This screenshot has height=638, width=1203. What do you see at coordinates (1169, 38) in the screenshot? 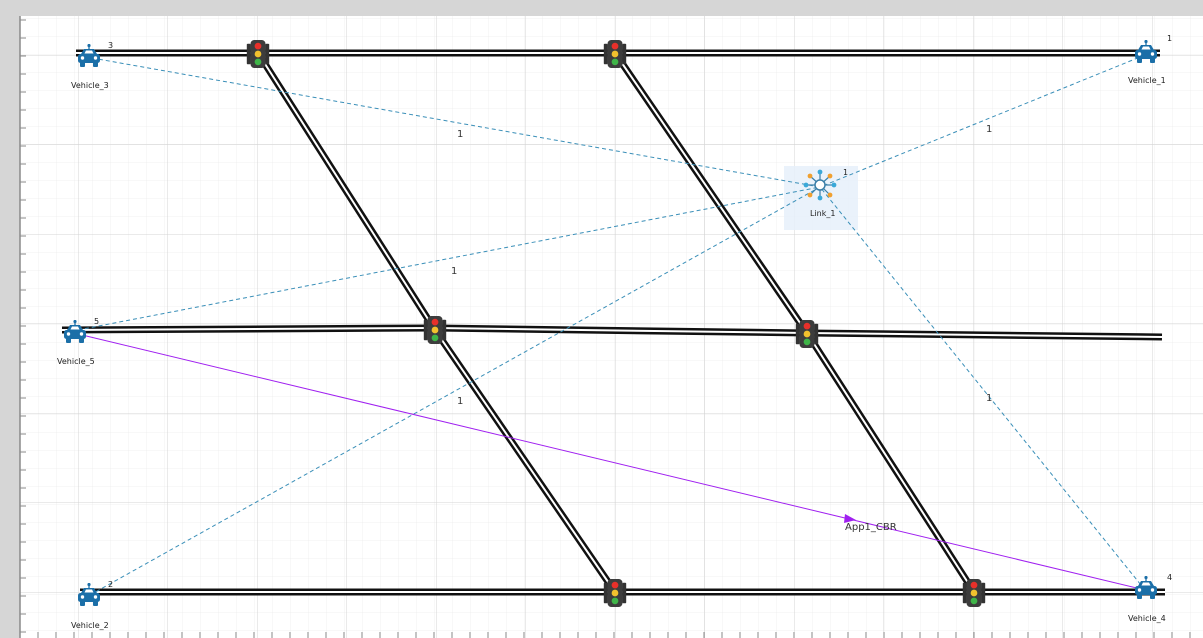
I see `vehicle-id: 1` at bounding box center [1169, 38].